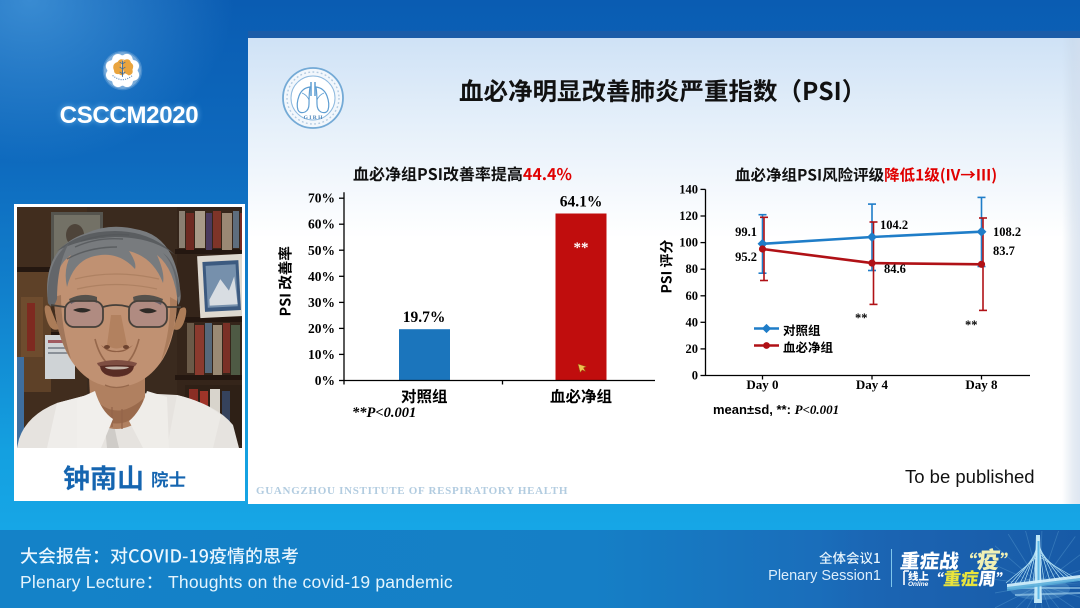 Image resolution: width=1080 pixels, height=608 pixels. I want to click on svg-text: 50%, so click(321, 250).